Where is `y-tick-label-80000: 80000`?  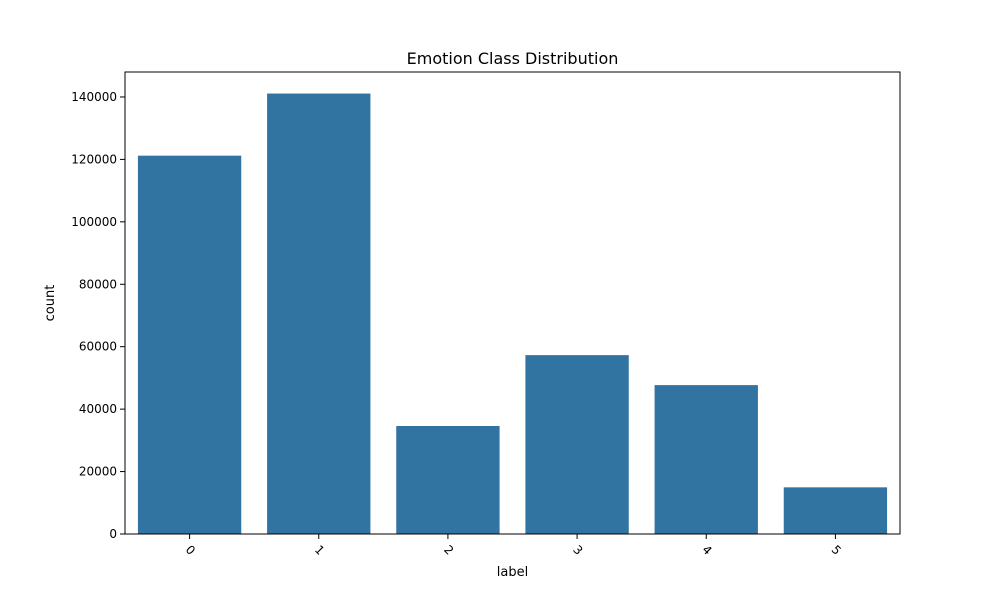 y-tick-label-80000: 80000 is located at coordinates (98, 284).